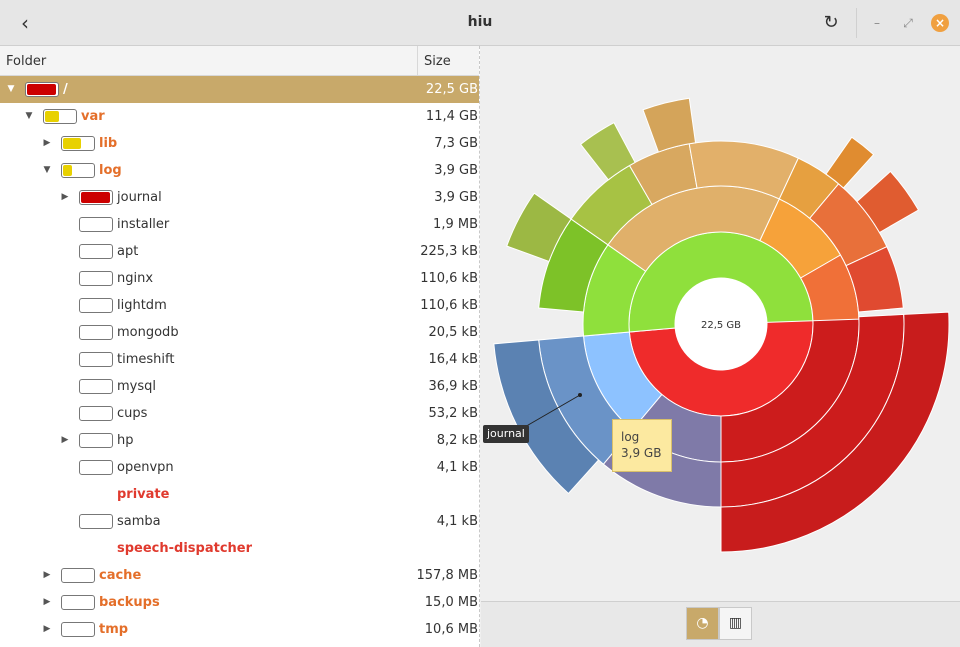  I want to click on tree-row-name: openvpn, so click(145, 467).